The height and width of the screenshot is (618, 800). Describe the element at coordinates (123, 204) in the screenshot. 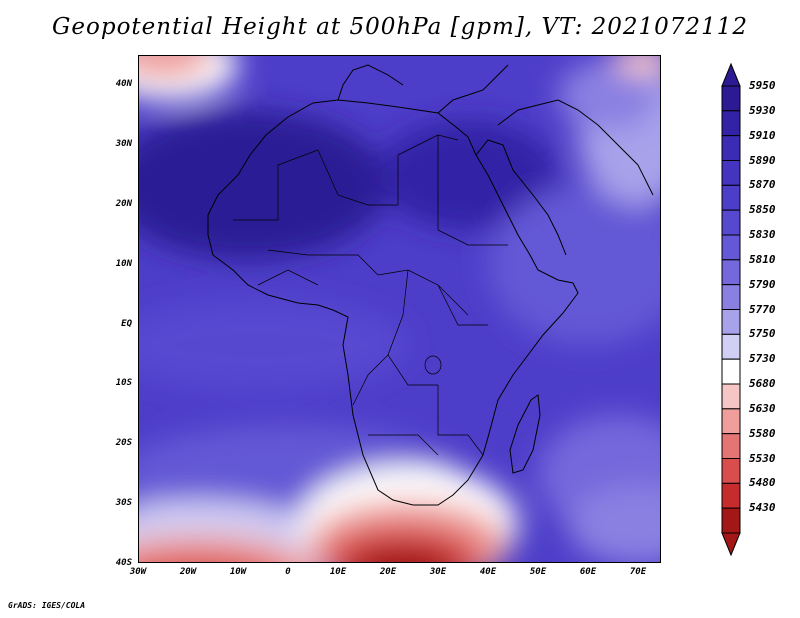

I see `lat-label: 20N` at that location.